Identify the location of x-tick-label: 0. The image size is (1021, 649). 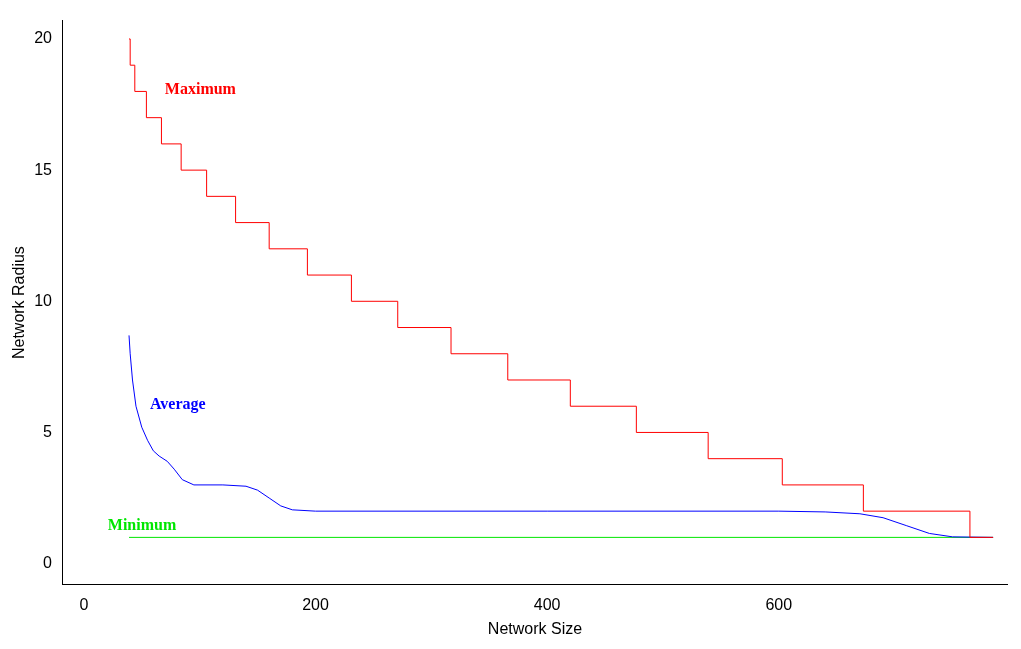
(84, 604).